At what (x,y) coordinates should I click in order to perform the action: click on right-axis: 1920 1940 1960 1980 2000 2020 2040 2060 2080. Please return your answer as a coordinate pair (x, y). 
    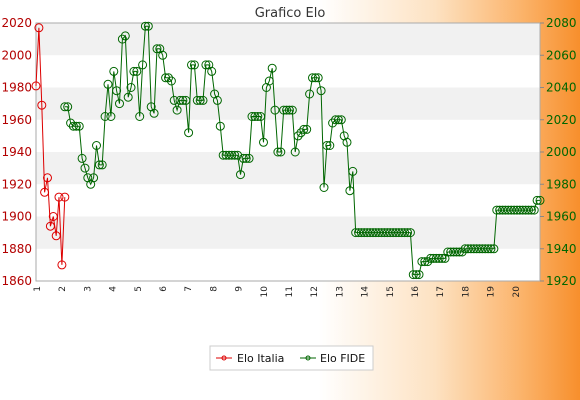
    Looking at the image, I should click on (558, 152).